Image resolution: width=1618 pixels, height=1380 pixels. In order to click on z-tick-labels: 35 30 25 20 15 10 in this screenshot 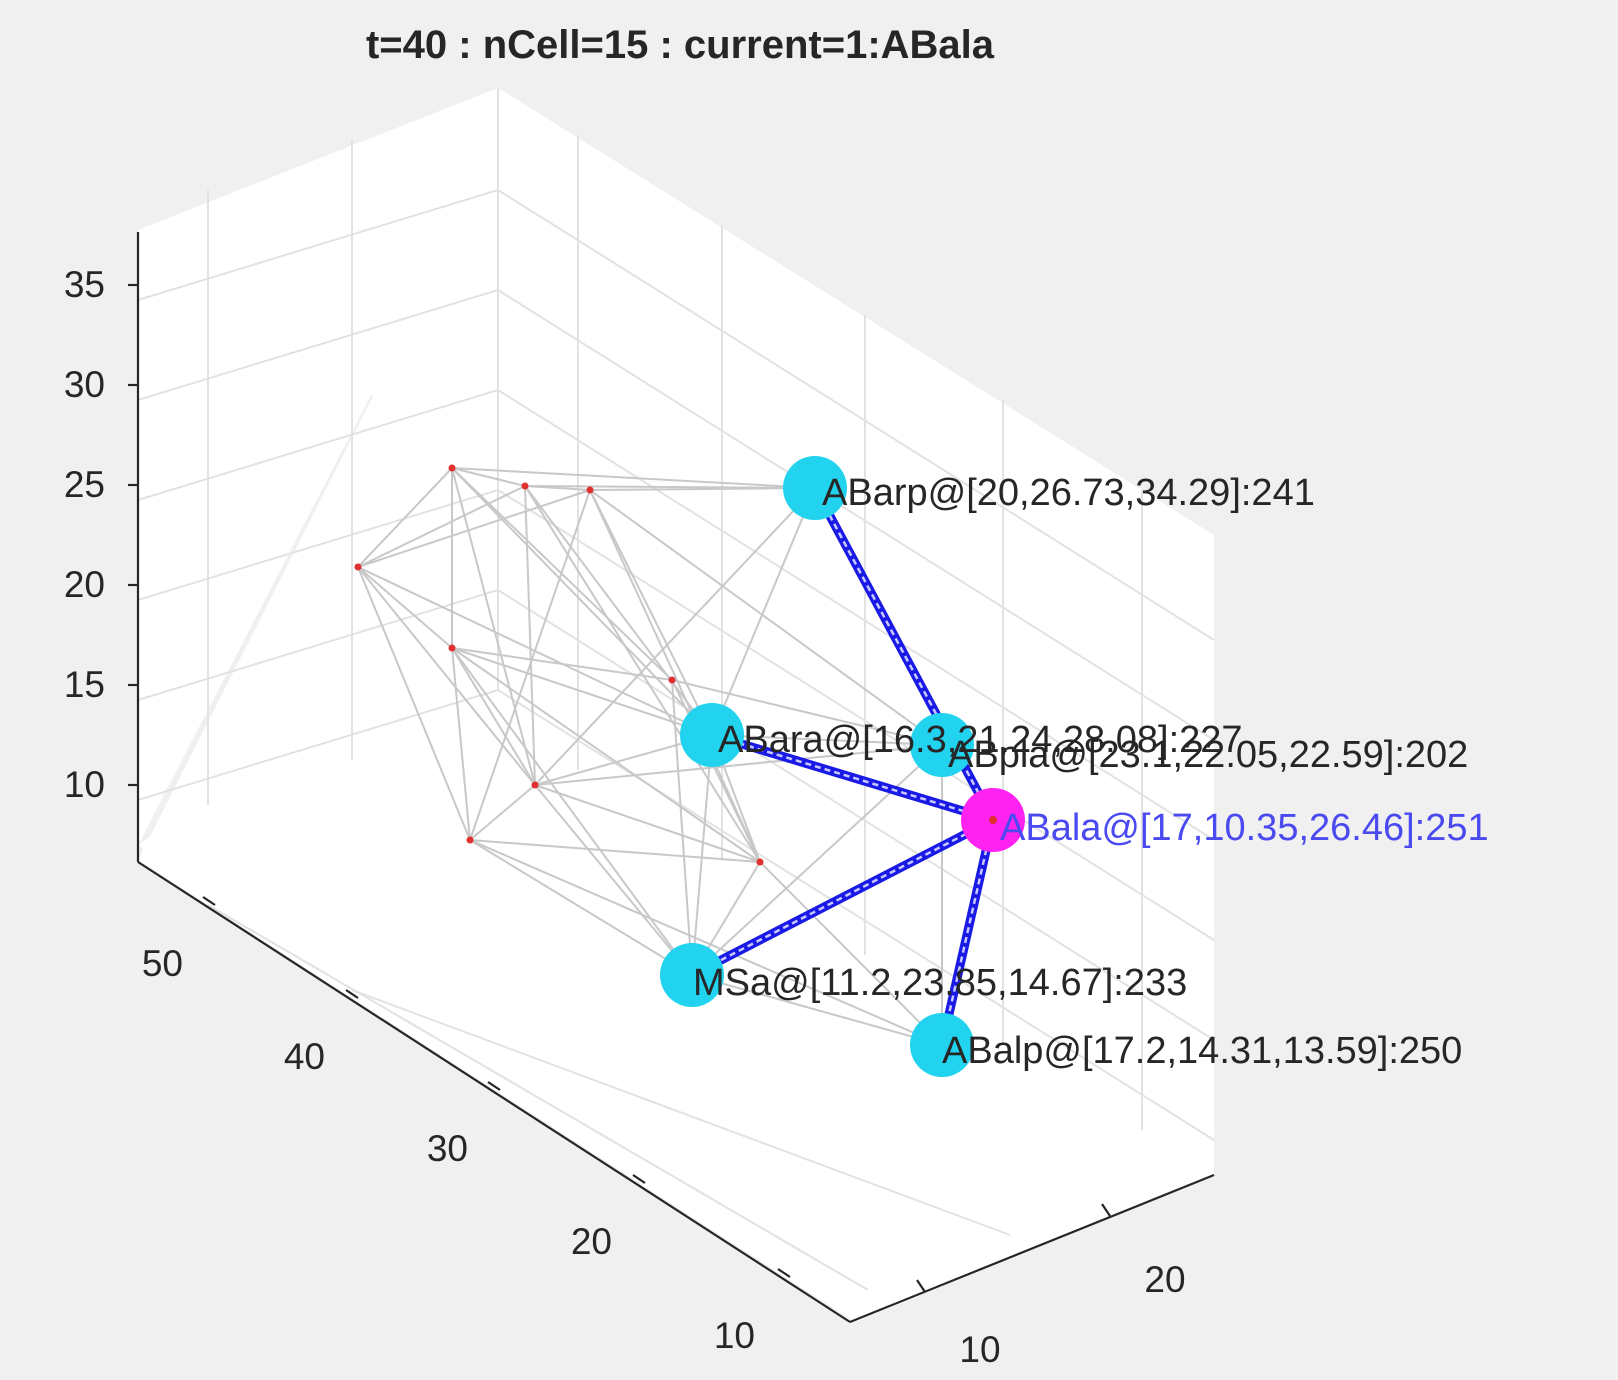, I will do `click(84, 534)`.